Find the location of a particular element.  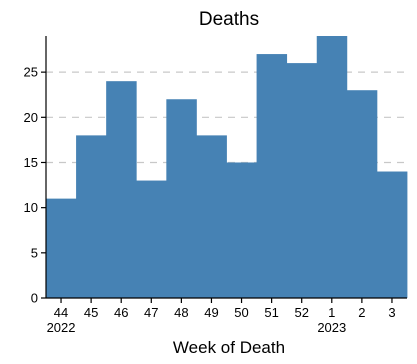

x-tick-label-51: 51 is located at coordinates (271, 312).